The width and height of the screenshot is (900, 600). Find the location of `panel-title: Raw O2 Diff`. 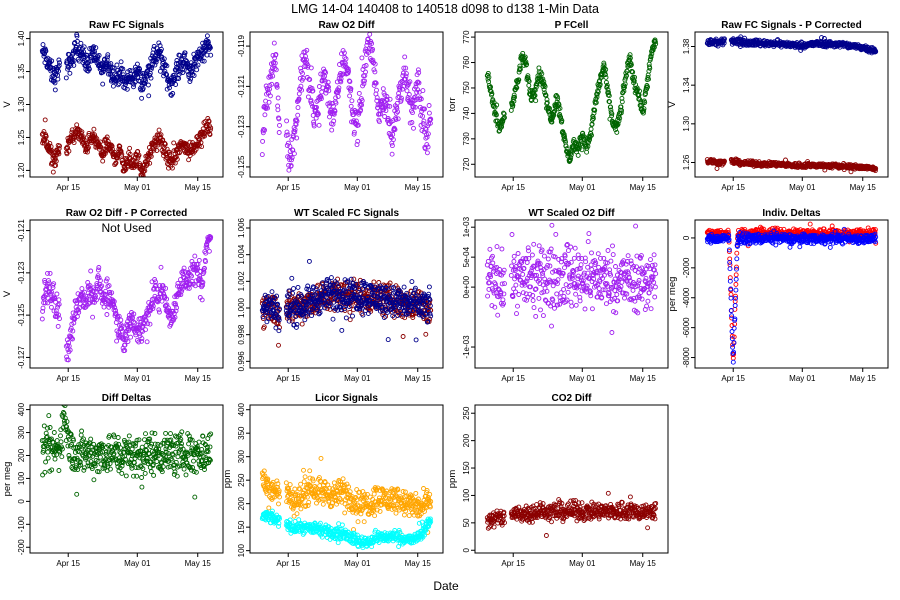

panel-title: Raw O2 Diff is located at coordinates (346, 25).